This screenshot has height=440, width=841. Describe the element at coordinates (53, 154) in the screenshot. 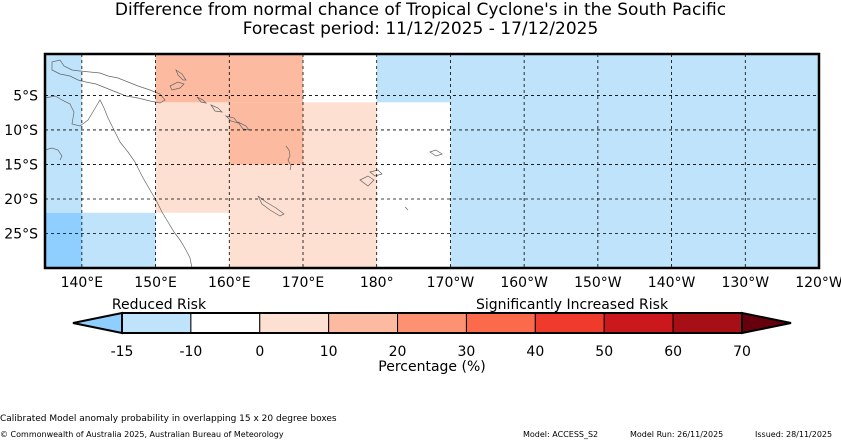

I see `australia-coast-west` at that location.